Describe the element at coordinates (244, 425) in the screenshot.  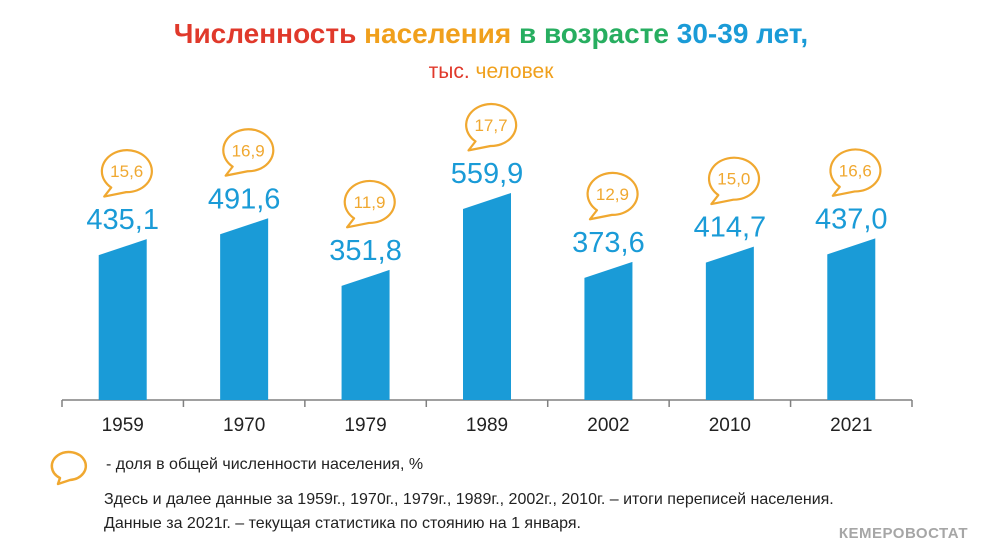
I see `x-tick-label: 1970` at that location.